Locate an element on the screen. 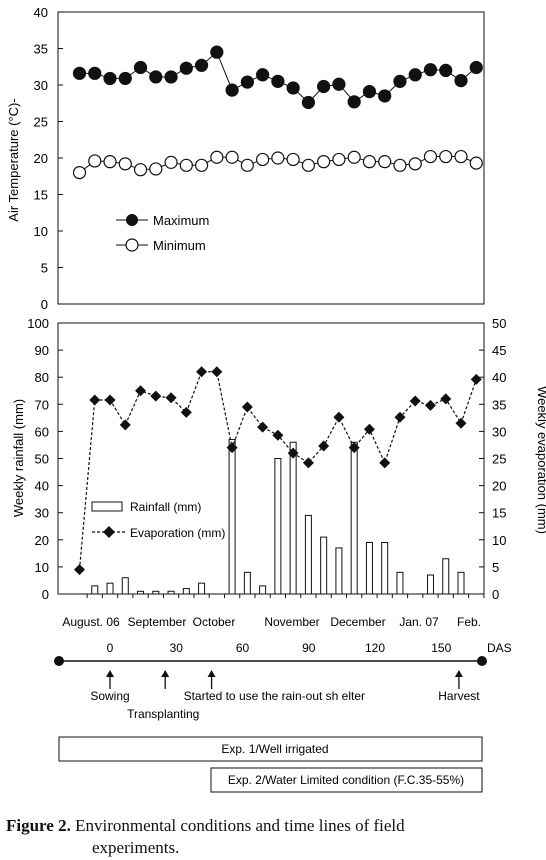  evaporation-y-tick-label: 40 is located at coordinates (499, 377).